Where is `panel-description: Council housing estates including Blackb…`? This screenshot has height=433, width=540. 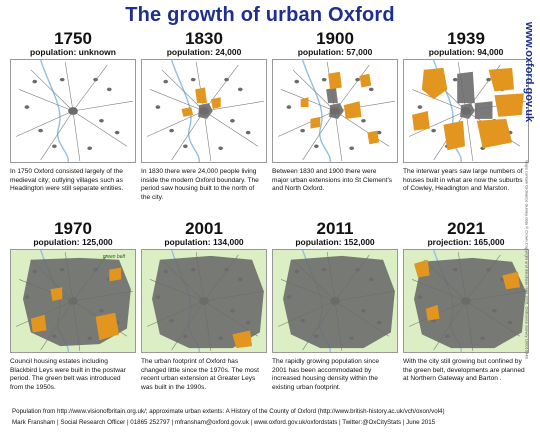
panel-description: Council housing estates including Blackb… is located at coordinates (68, 374).